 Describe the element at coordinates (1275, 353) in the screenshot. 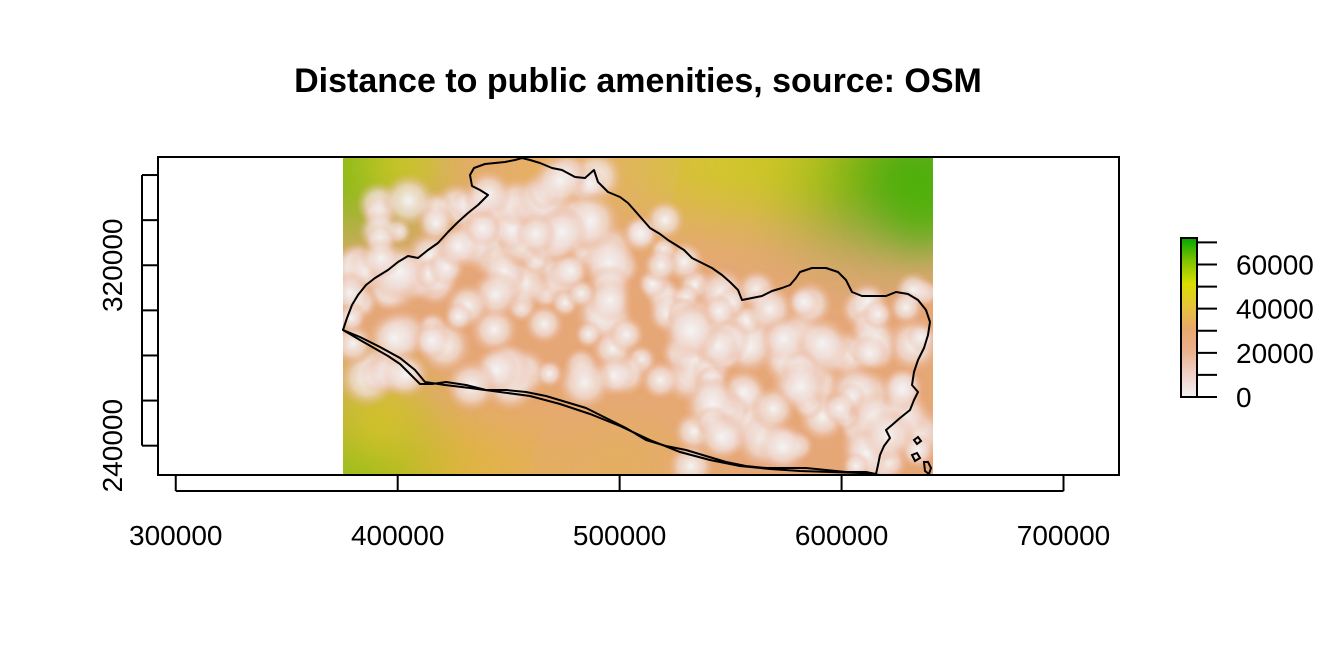

I see `legend-label: 20000` at that location.